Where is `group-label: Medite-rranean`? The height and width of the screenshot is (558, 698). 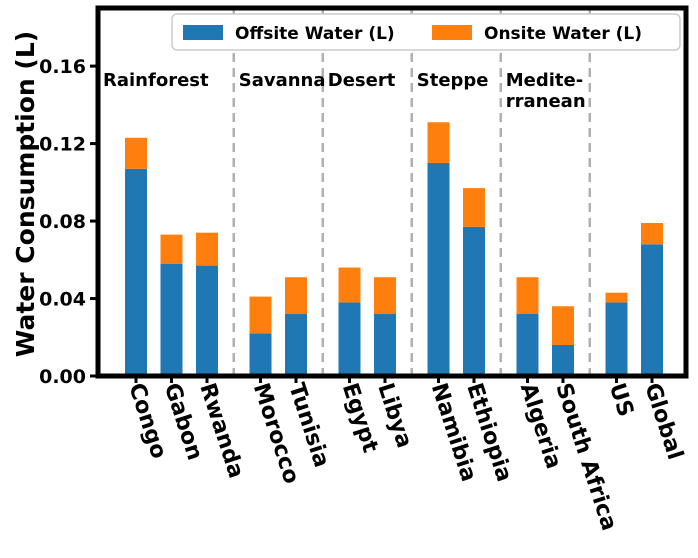 group-label: Medite-rranean is located at coordinates (546, 91).